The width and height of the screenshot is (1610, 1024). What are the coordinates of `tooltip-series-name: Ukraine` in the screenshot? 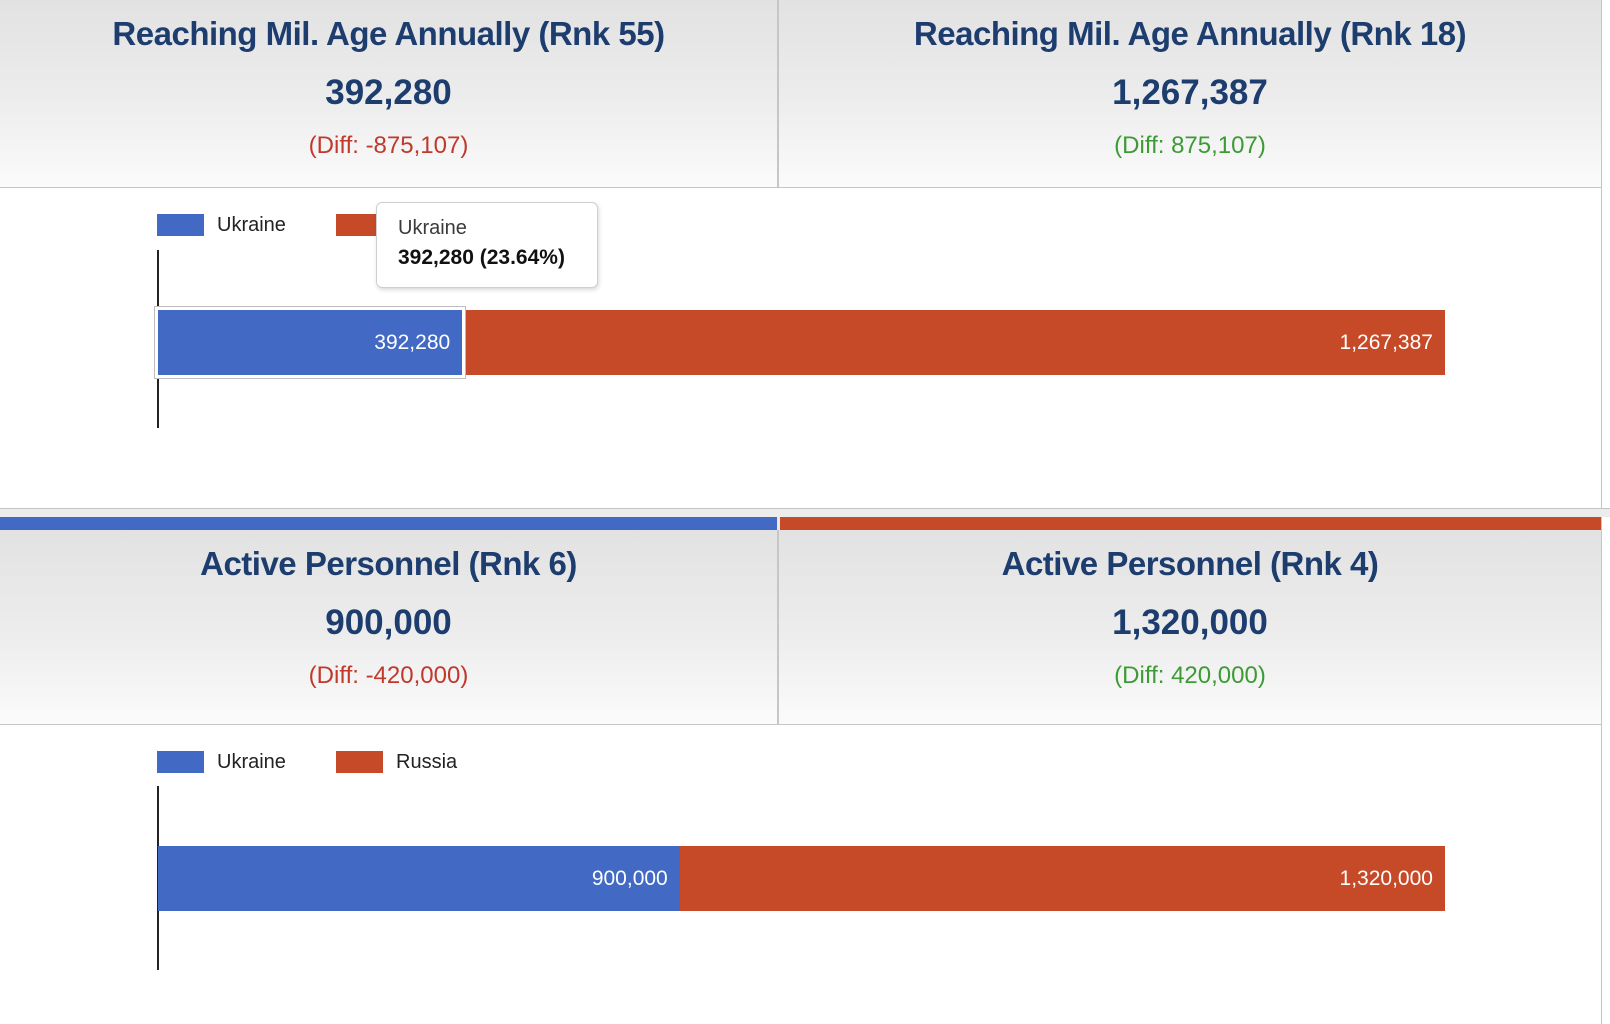 It's located at (432, 228).